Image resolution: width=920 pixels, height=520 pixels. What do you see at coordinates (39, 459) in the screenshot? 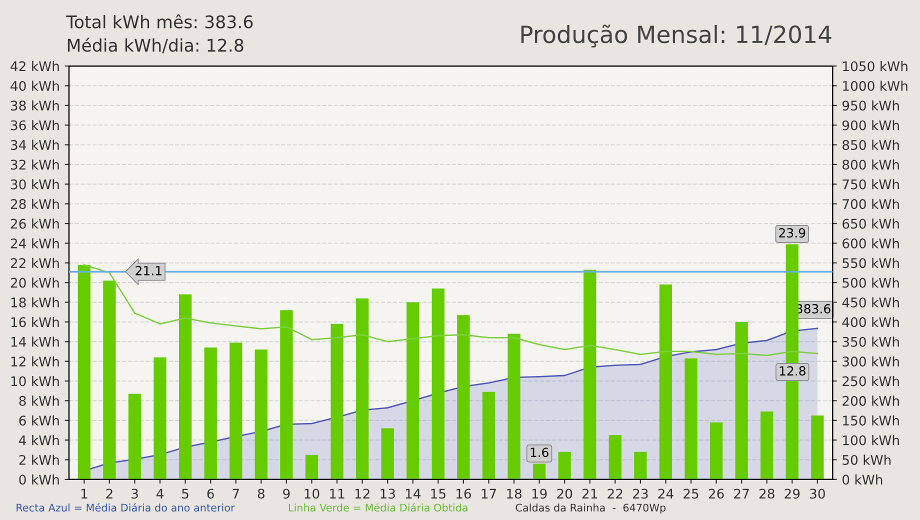
I see `y-tick-label: 2 kWh` at bounding box center [39, 459].